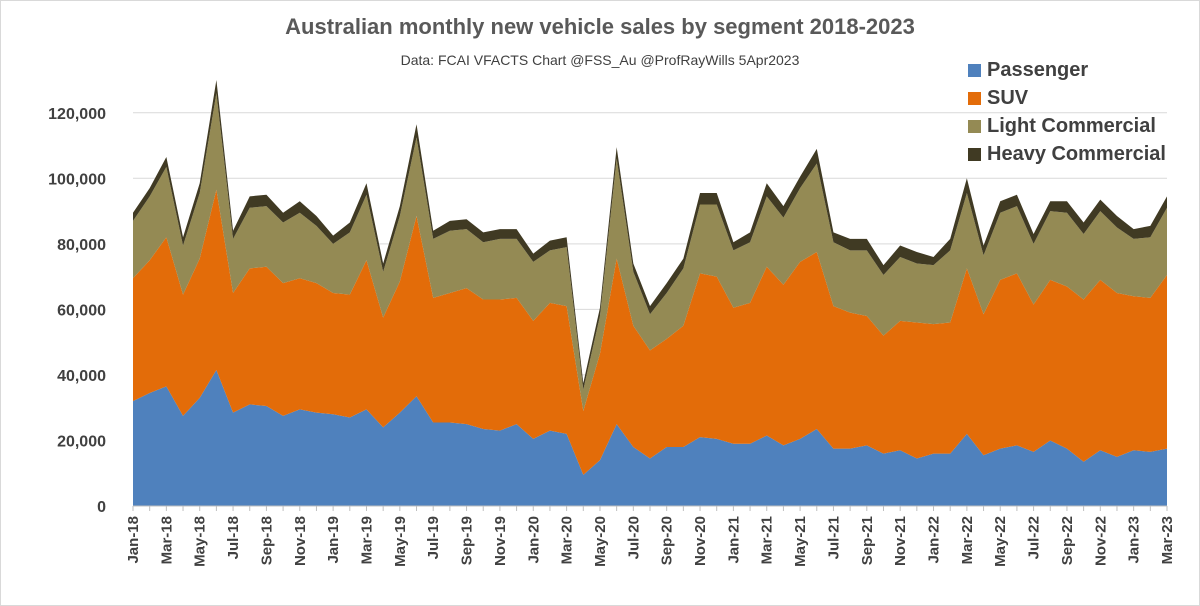  I want to click on legend-item-heavy-commercial: Heavy Commercial, so click(1067, 154).